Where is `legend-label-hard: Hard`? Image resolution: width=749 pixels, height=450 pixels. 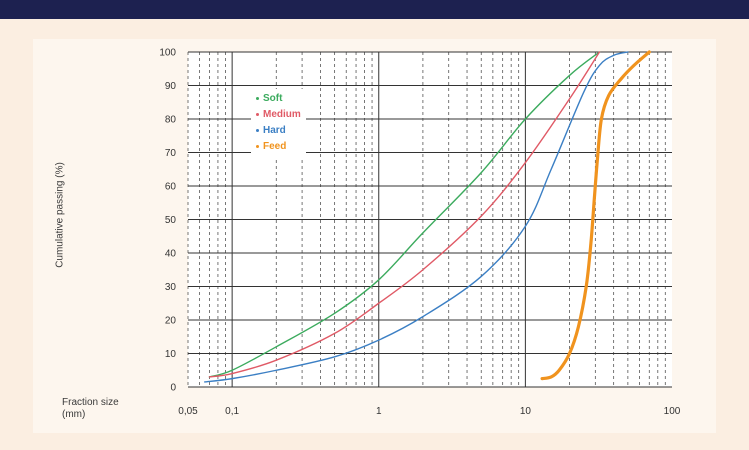 legend-label-hard: Hard is located at coordinates (274, 130).